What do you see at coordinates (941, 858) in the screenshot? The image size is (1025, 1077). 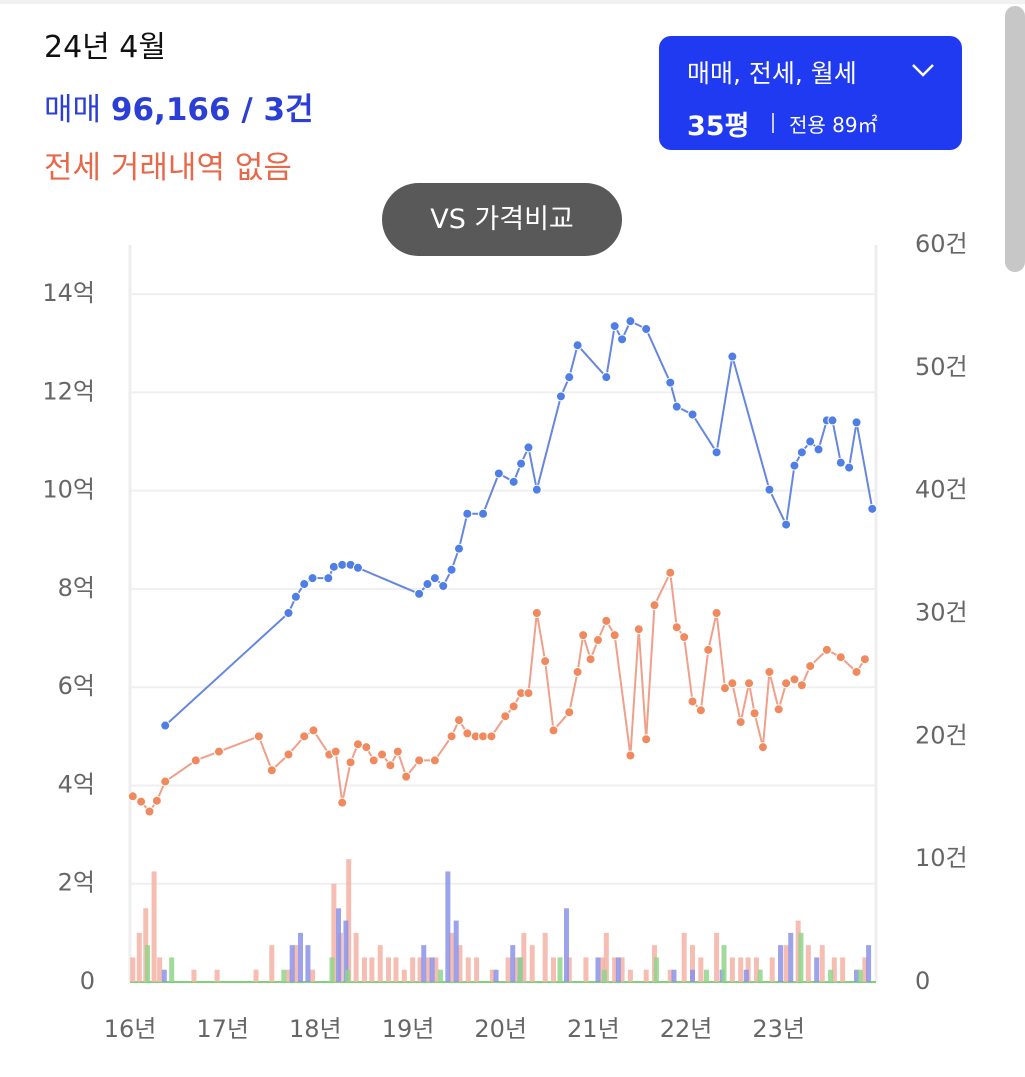 I see `y2-tick-label: 10건` at bounding box center [941, 858].